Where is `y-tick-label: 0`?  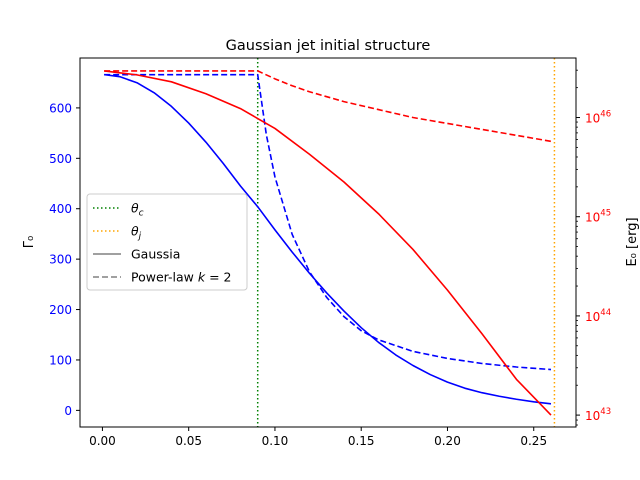 y-tick-label: 0 is located at coordinates (68, 411).